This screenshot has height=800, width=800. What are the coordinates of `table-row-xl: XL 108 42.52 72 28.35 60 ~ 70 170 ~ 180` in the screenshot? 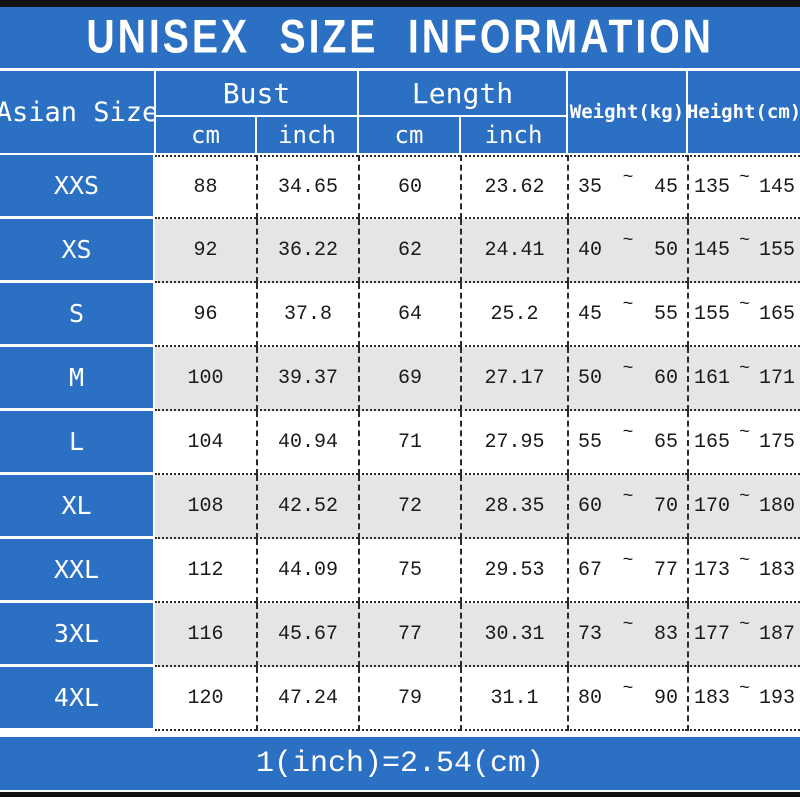 It's located at (400, 507).